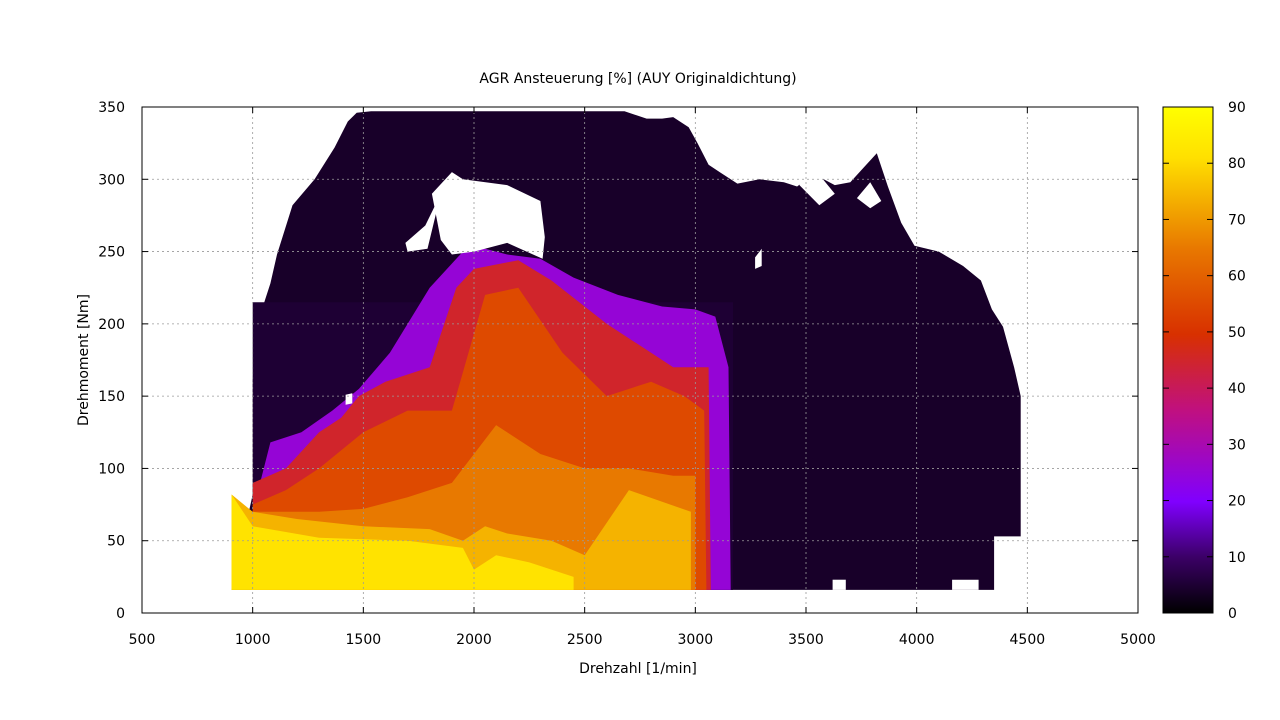 The image size is (1280, 720). I want to click on y-tick-label: 200, so click(111, 325).